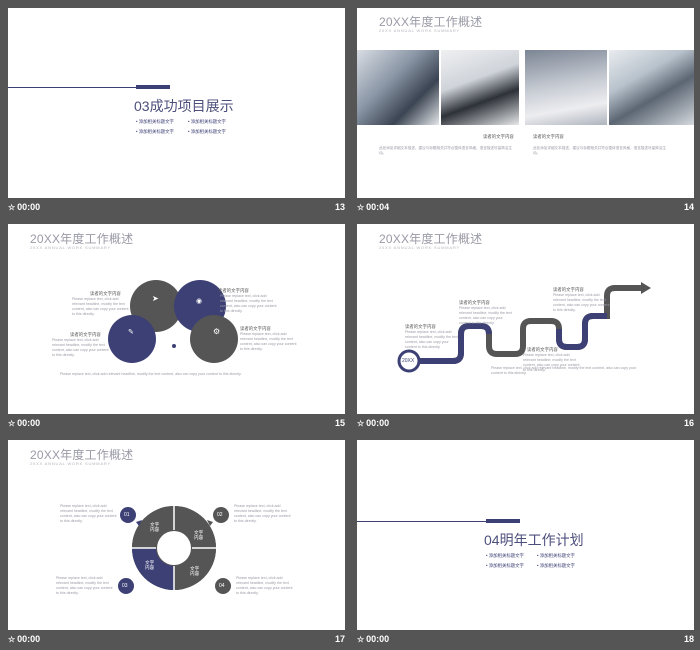 The height and width of the screenshot is (650, 700). I want to click on petal-bottom-left, so click(132, 339).